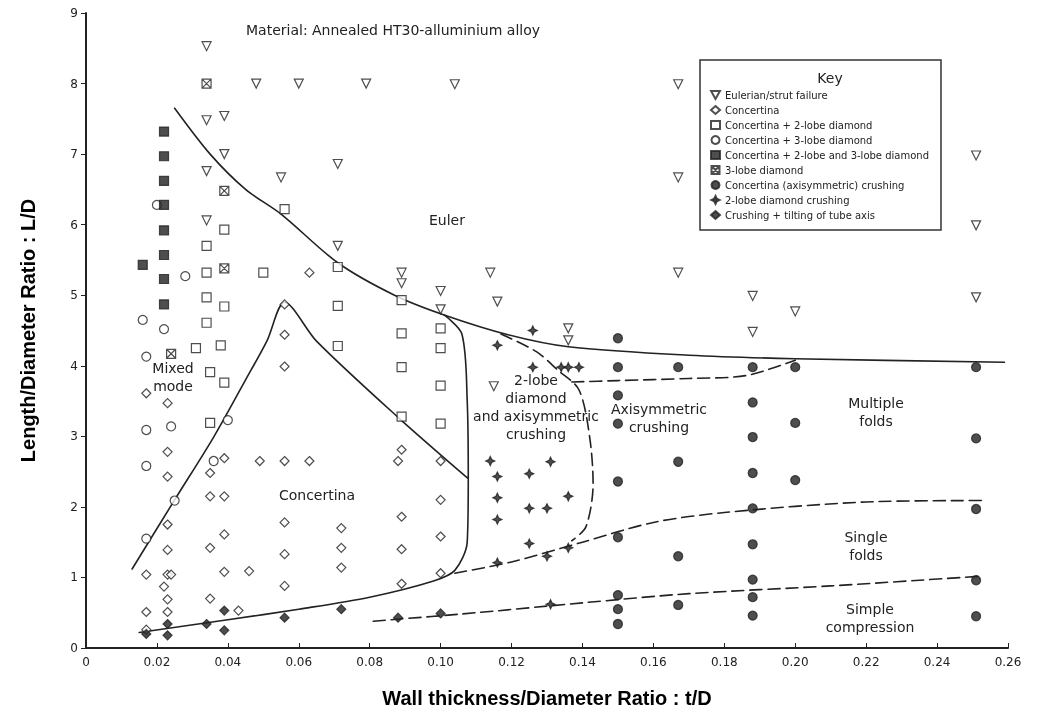 This screenshot has width=1041, height=717. What do you see at coordinates (800, 215) in the screenshot?
I see `legend-label: Crushing + tilting of tube axis` at bounding box center [800, 215].